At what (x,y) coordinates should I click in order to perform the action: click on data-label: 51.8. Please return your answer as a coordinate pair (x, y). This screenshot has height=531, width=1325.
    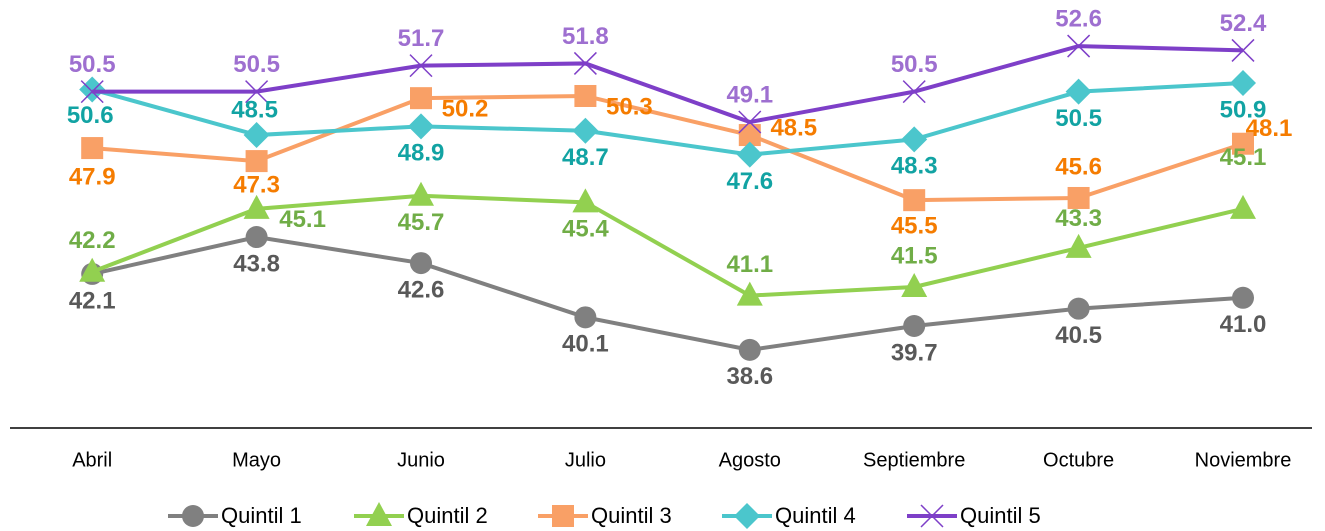
    Looking at the image, I should click on (585, 36).